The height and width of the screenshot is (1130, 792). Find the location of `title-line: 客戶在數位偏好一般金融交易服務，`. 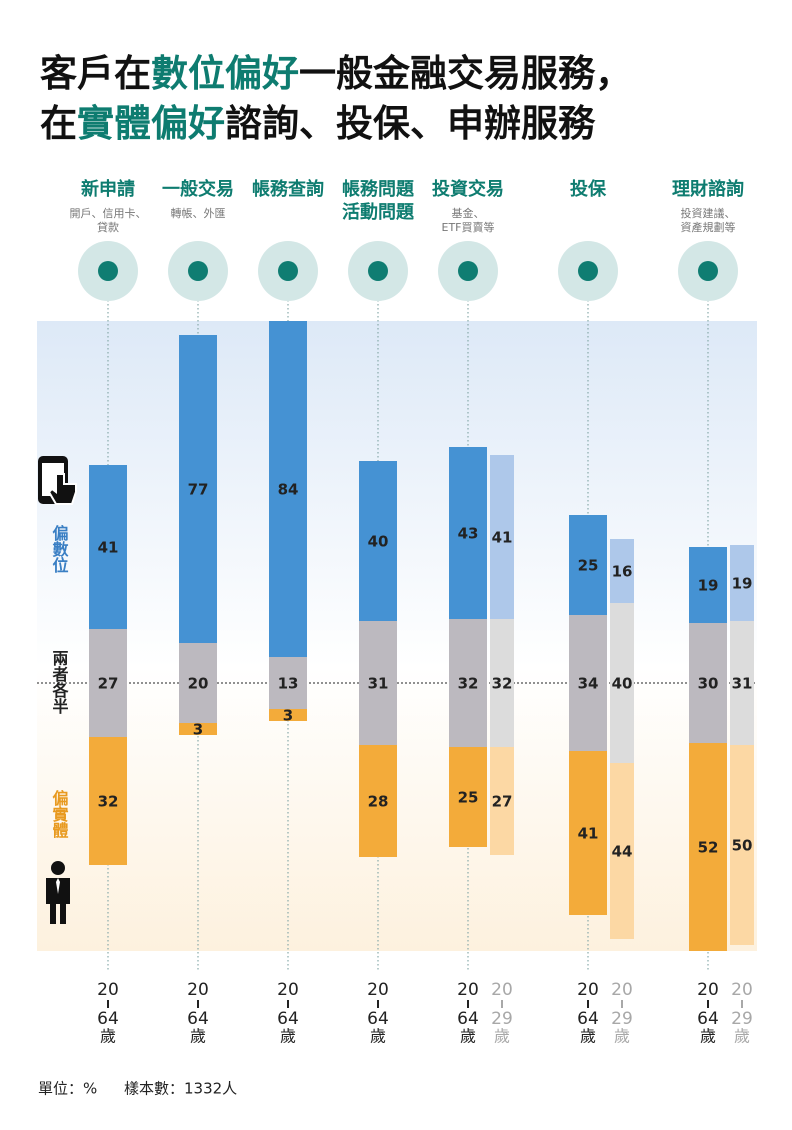

title-line: 客戶在數位偏好一般金融交易服務， is located at coordinates (336, 73).